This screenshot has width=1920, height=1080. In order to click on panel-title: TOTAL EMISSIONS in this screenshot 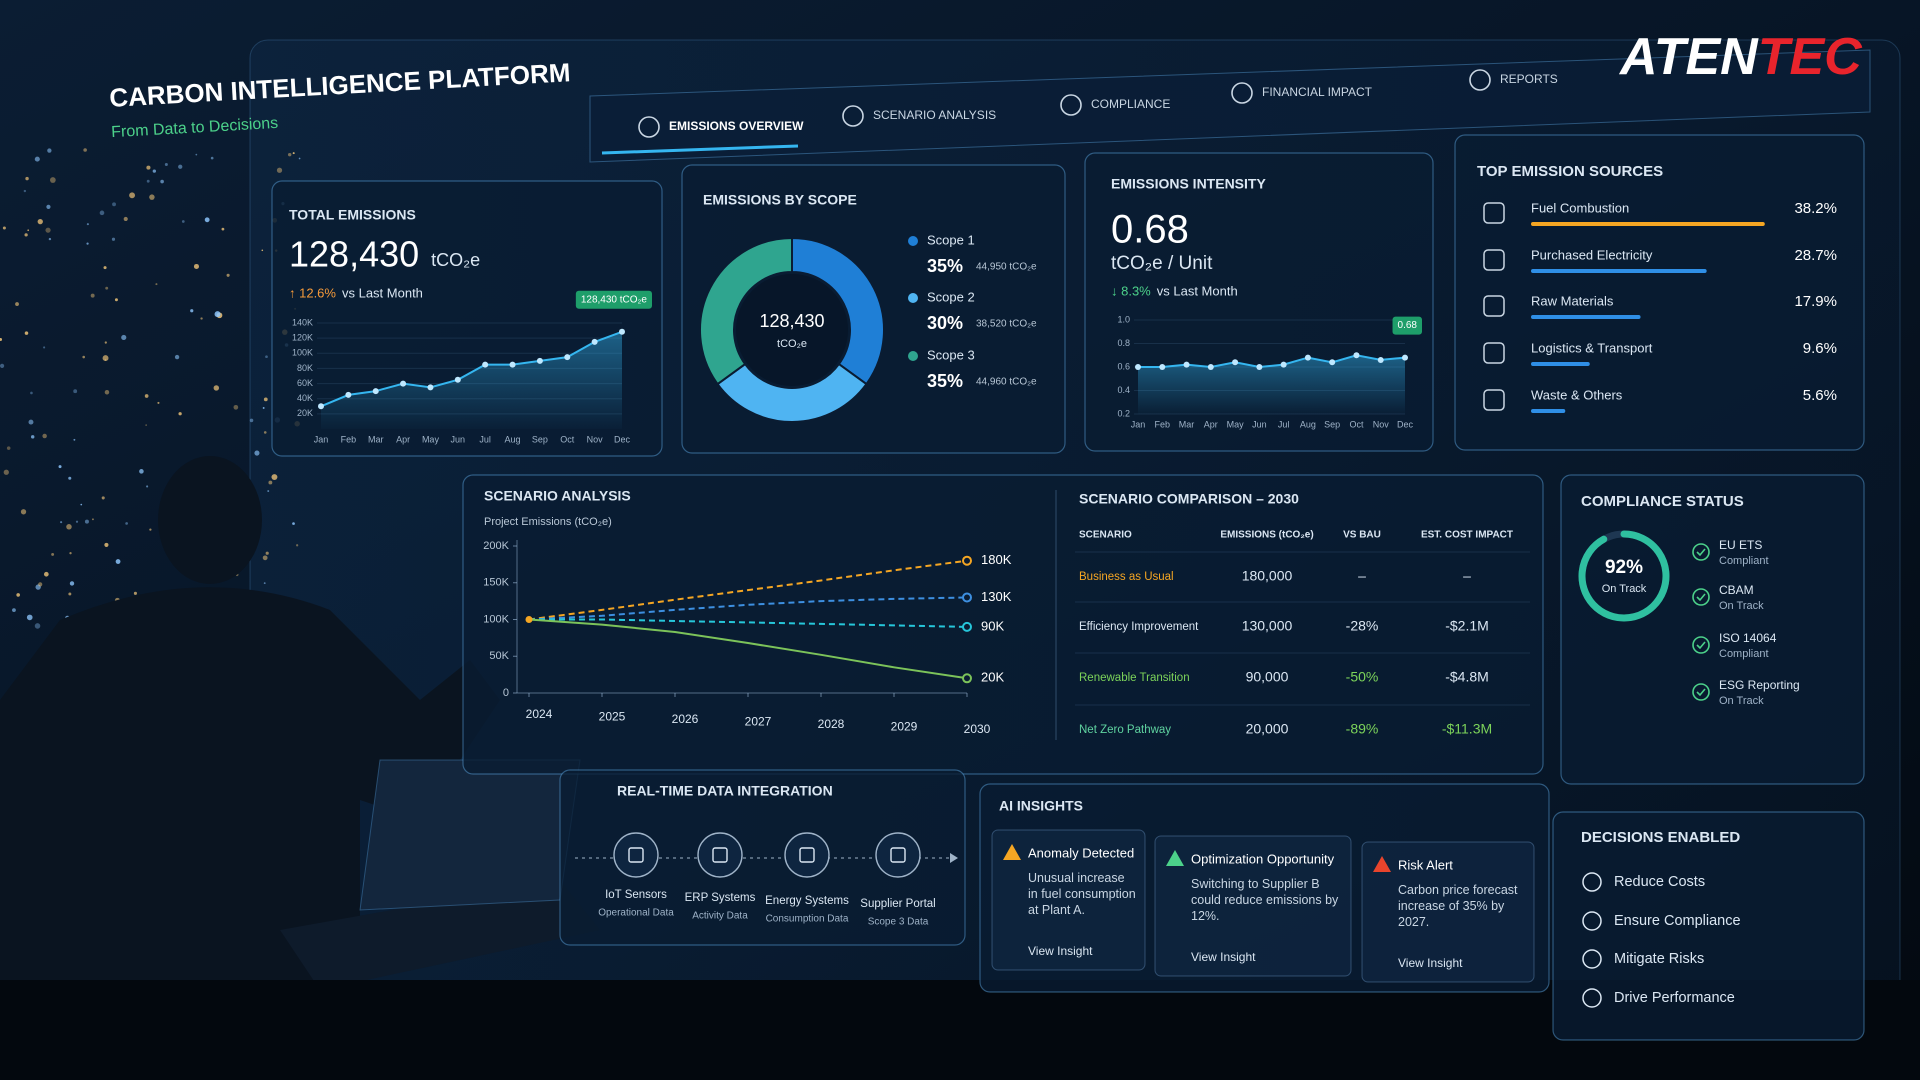, I will do `click(352, 215)`.